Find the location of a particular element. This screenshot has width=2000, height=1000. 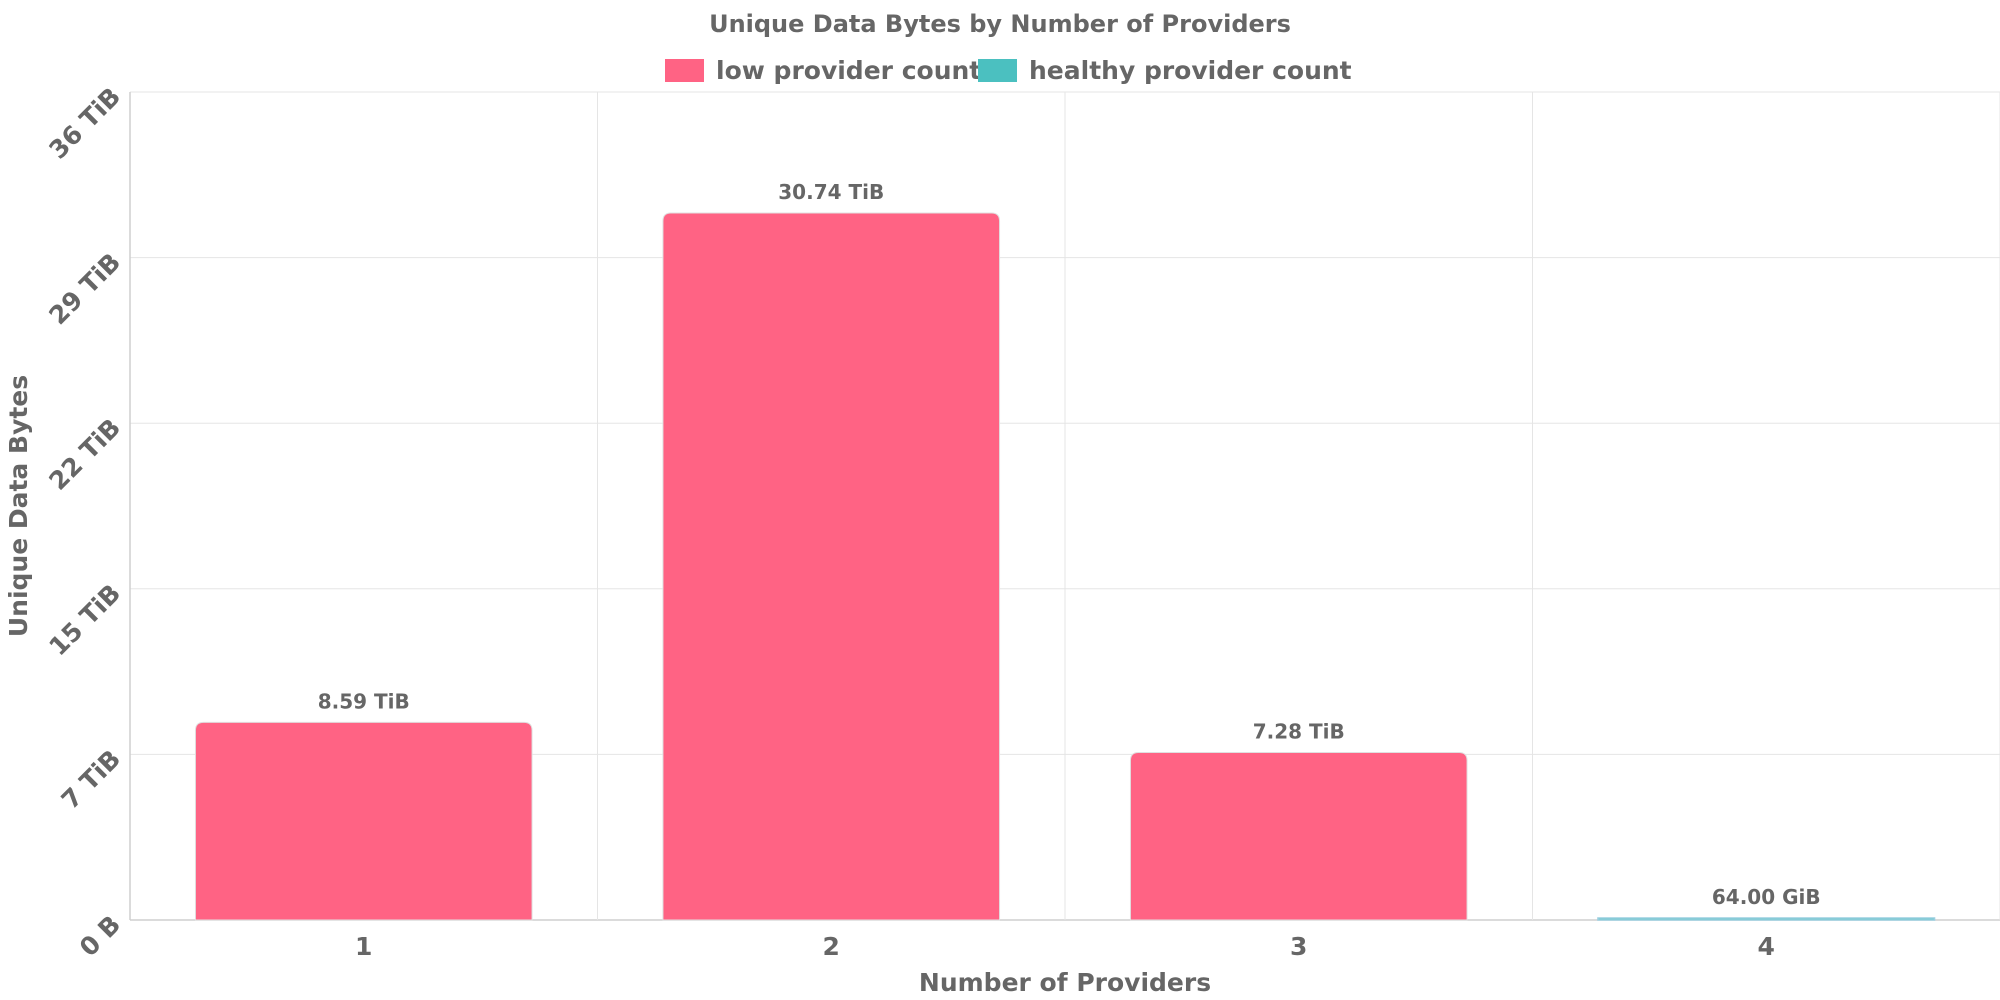

data-label-4: 64.00 GiB is located at coordinates (1766, 897).